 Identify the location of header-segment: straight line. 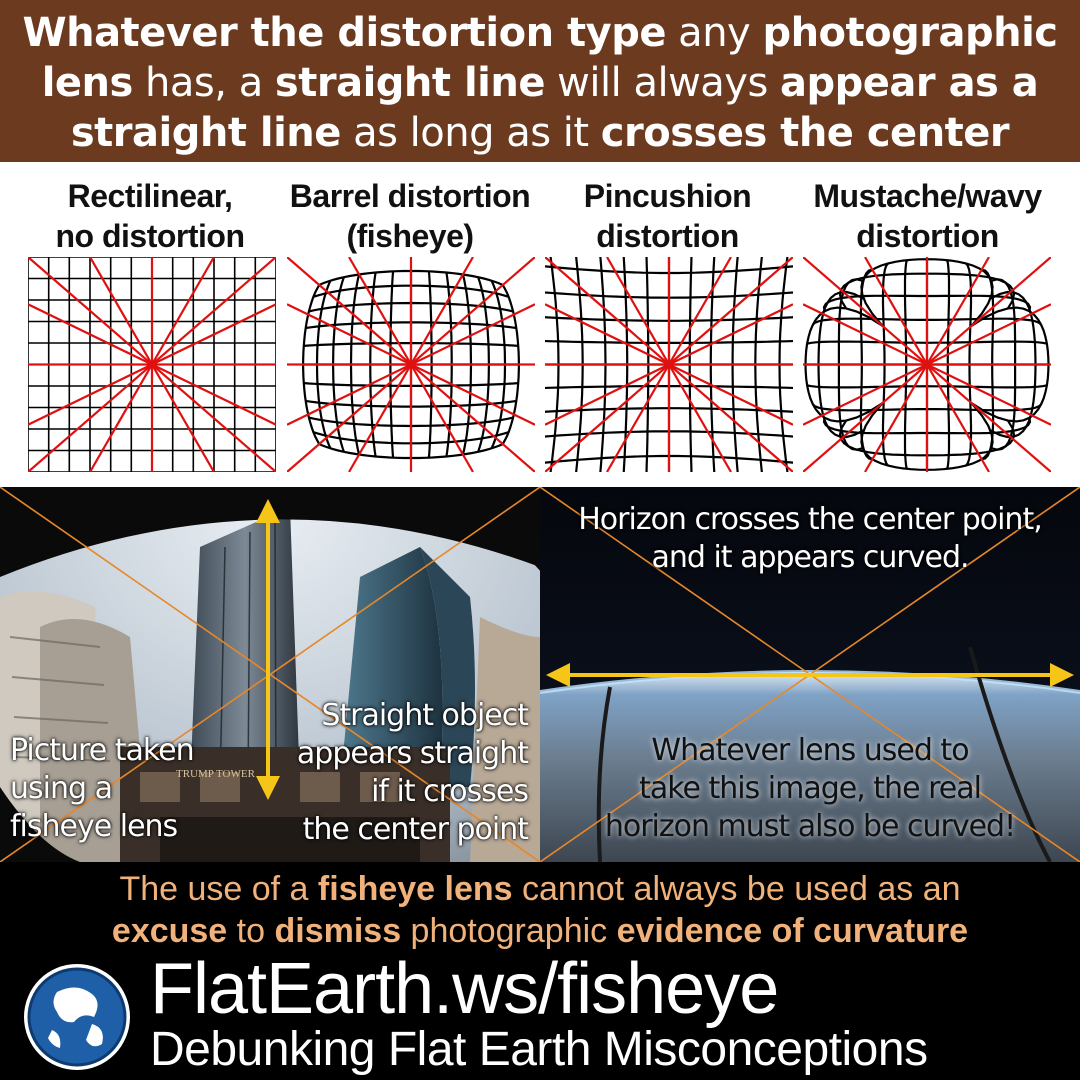
(410, 83).